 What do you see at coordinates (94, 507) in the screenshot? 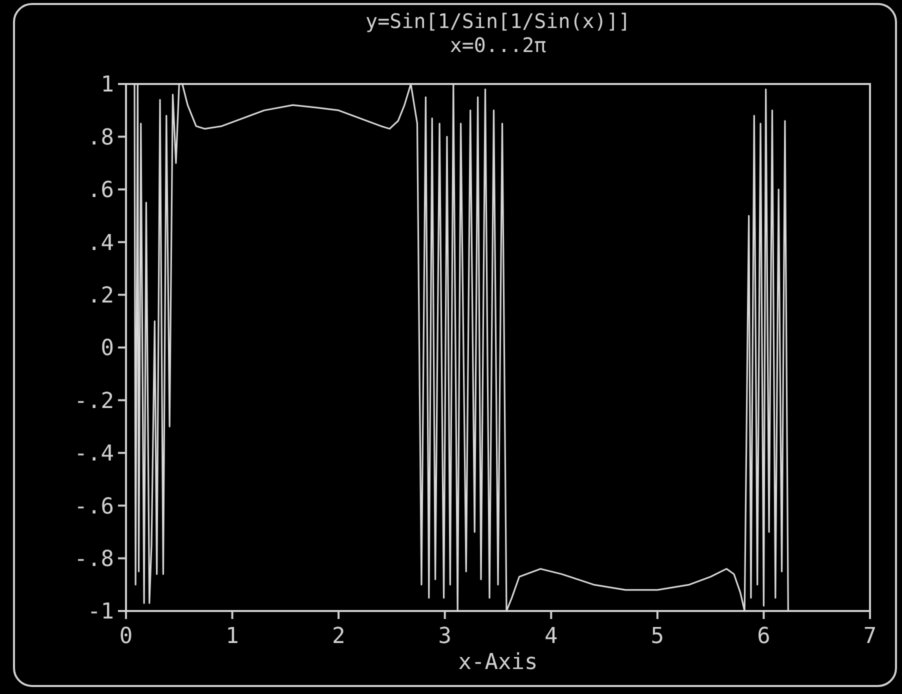
I see `y-tick-label: -.6` at bounding box center [94, 507].